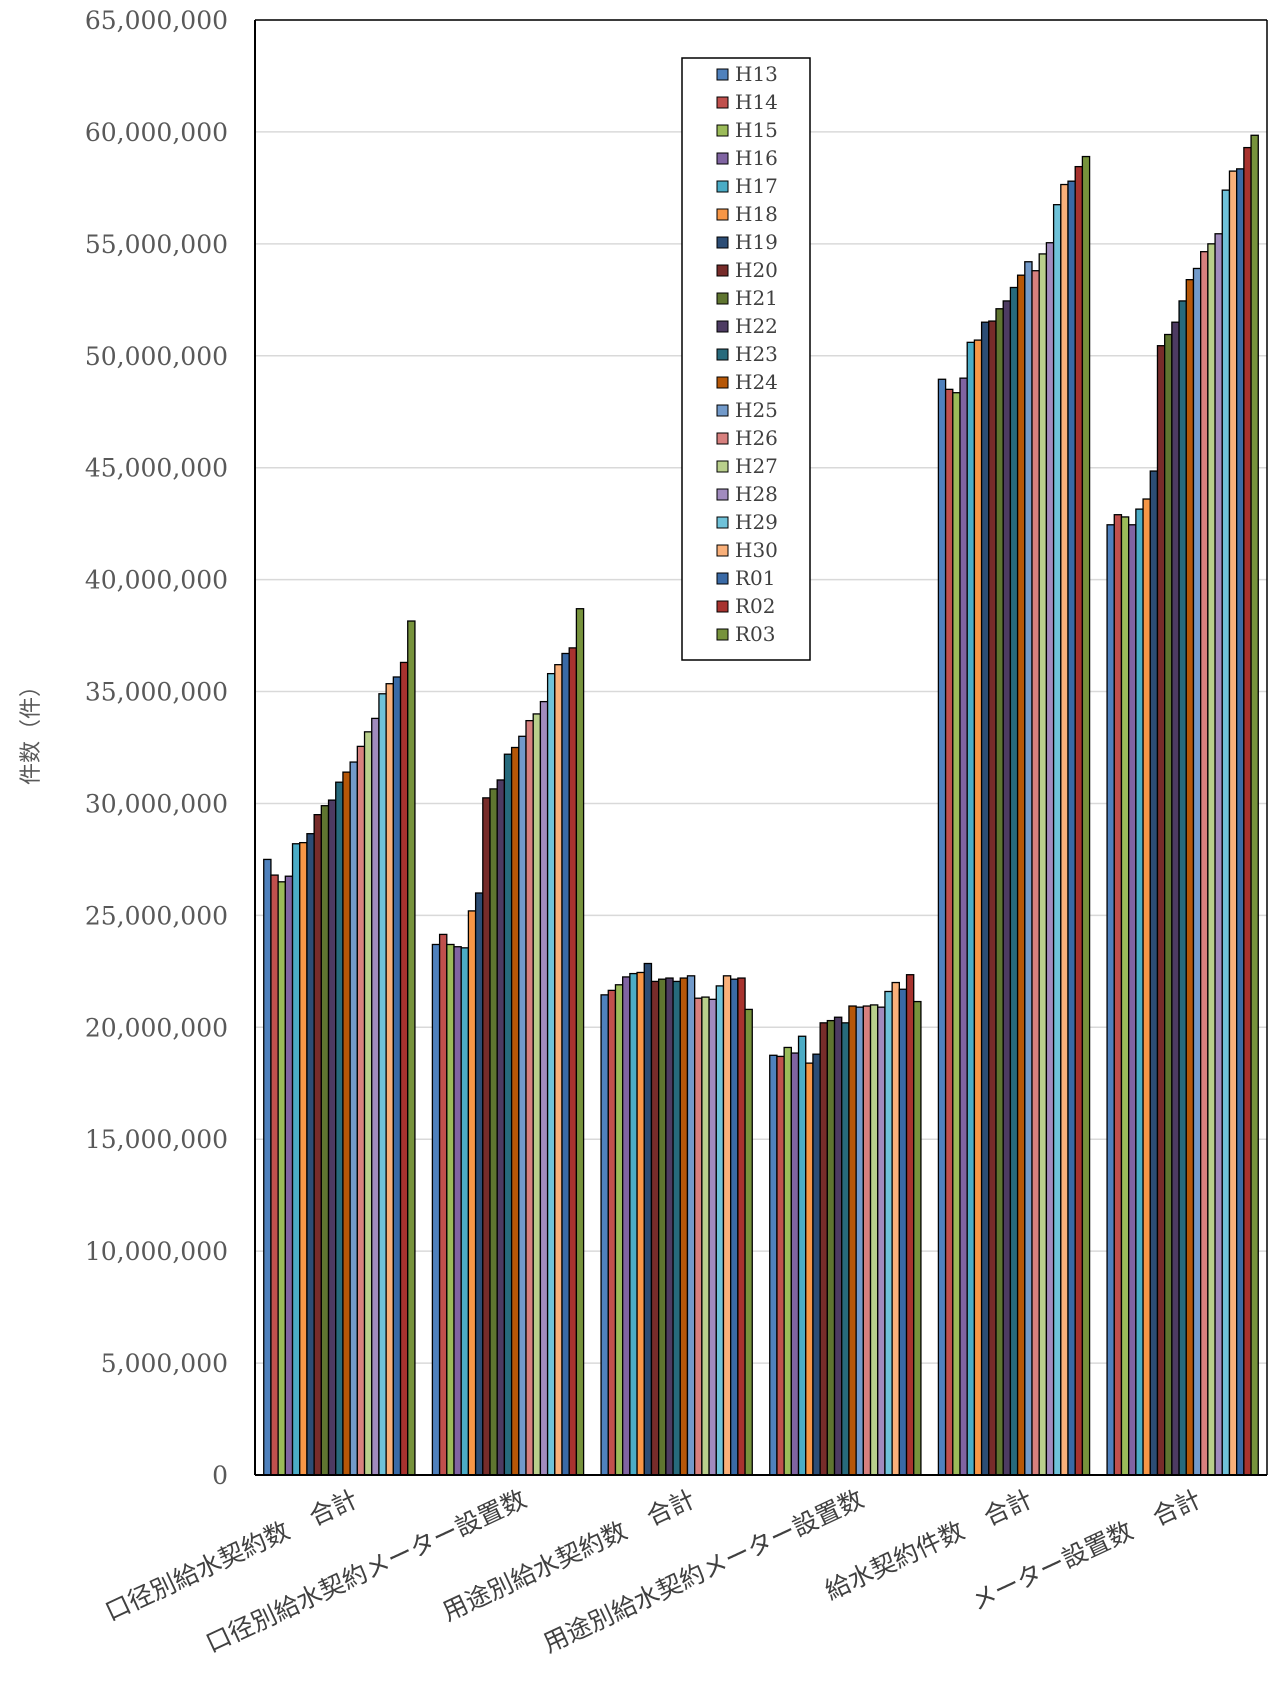 The image size is (1274, 1704). What do you see at coordinates (755, 634) in the screenshot?
I see `legend-label: R03` at bounding box center [755, 634].